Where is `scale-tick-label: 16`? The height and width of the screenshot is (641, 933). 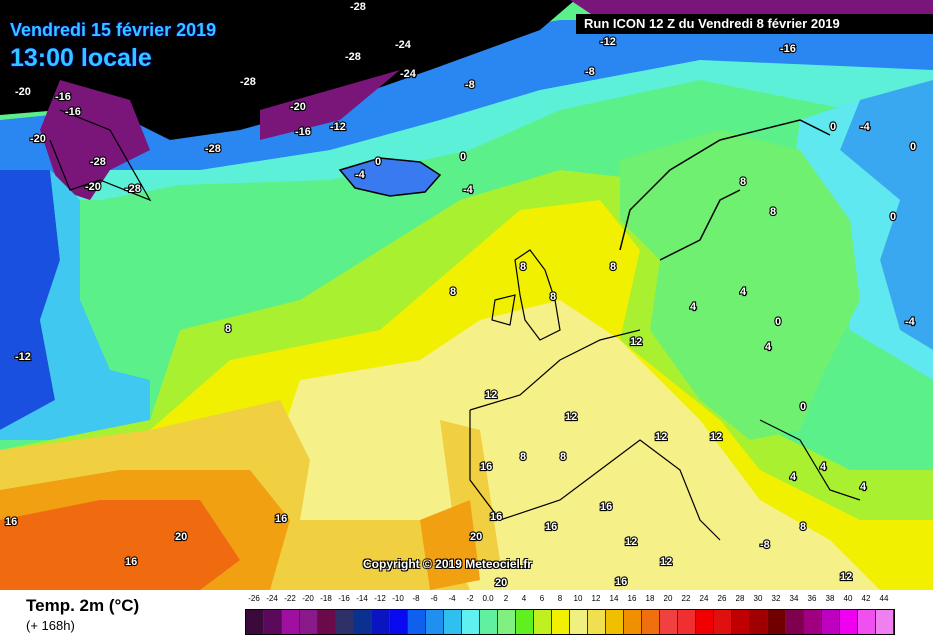 scale-tick-label: 16 is located at coordinates (632, 598).